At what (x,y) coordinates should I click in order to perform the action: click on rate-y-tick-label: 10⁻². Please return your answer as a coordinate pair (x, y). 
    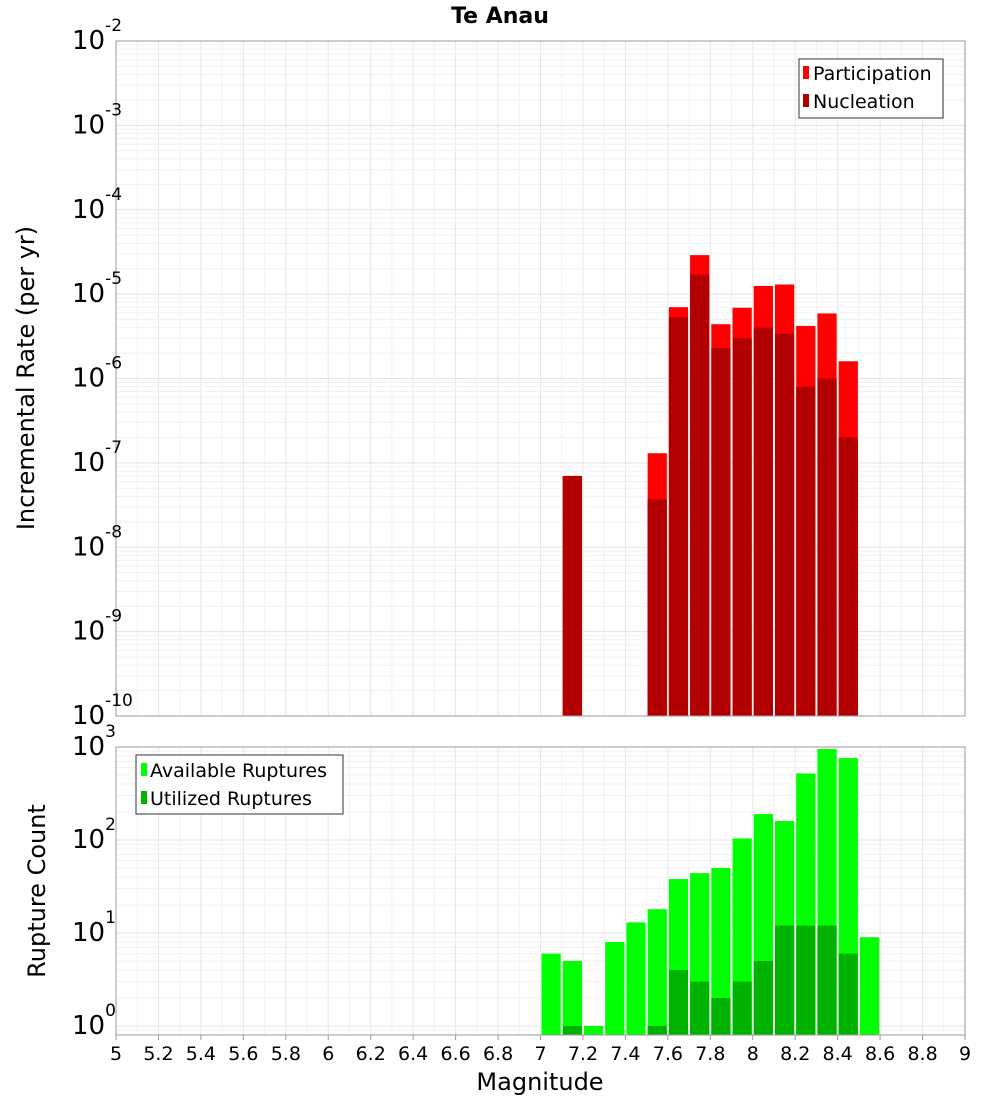
    Looking at the image, I should click on (97, 36).